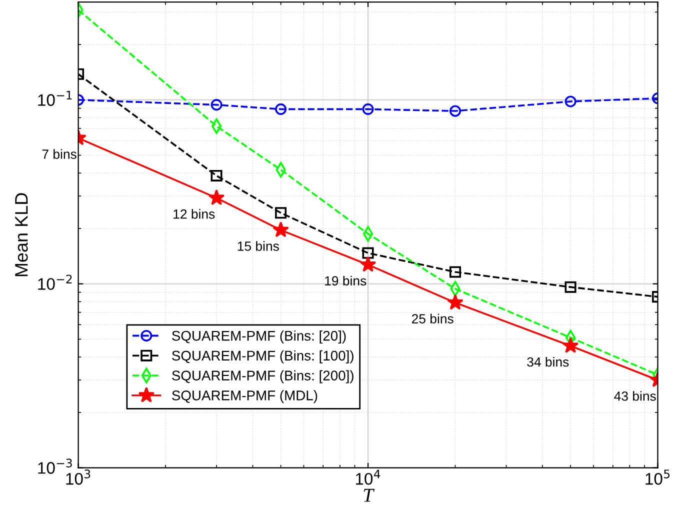  Describe the element at coordinates (258, 246) in the screenshot. I see `annotation: 15 bins` at that location.